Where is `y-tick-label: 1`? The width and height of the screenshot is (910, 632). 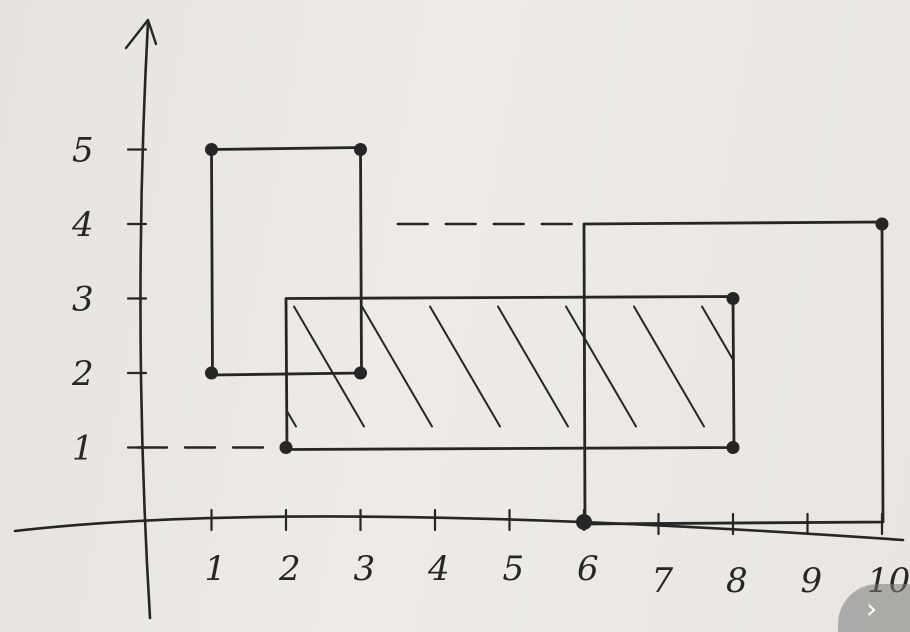
y-tick-label: 1 is located at coordinates (83, 449).